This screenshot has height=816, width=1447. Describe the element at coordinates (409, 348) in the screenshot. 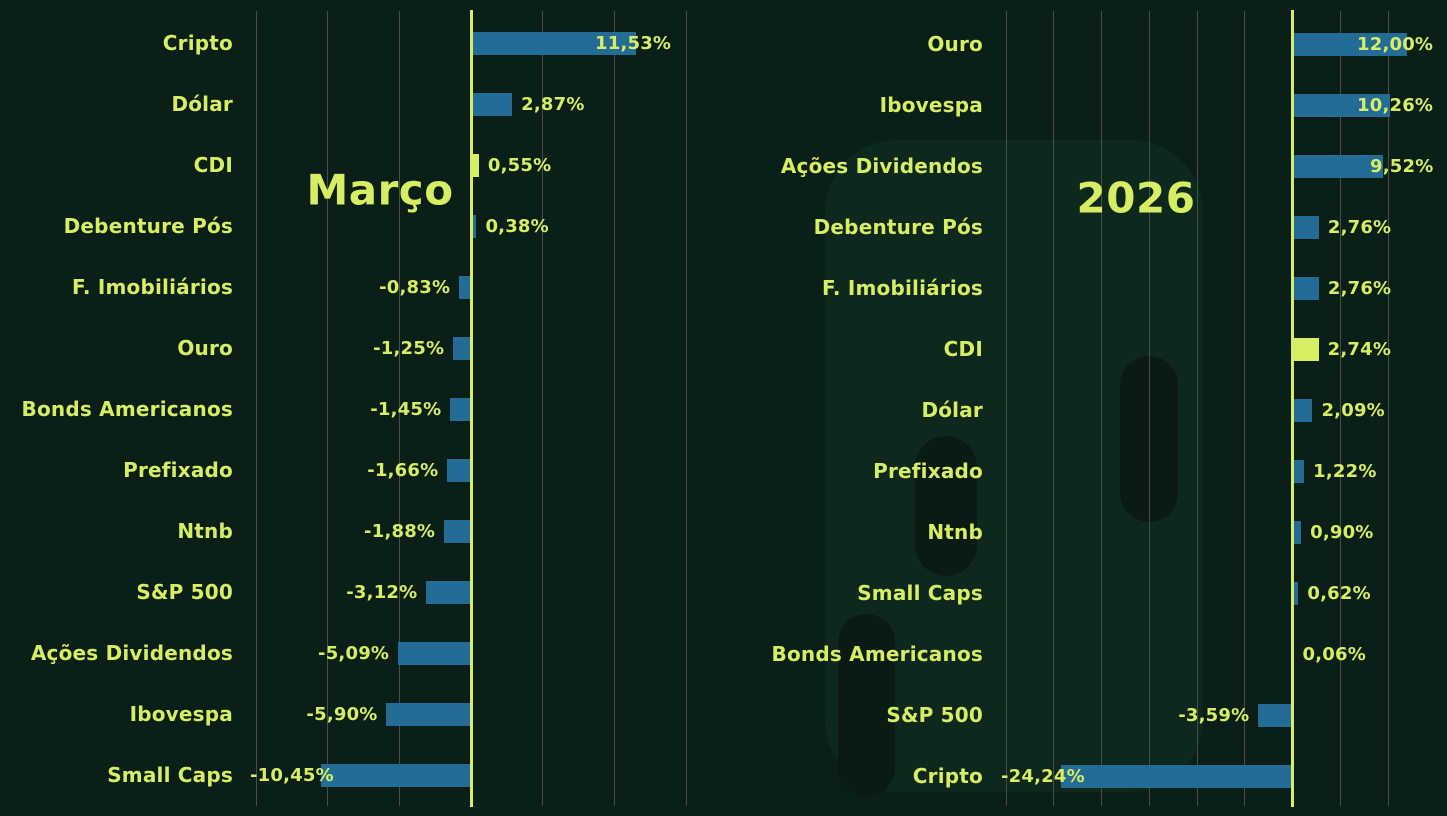

I see `value-label: -1,25%` at that location.